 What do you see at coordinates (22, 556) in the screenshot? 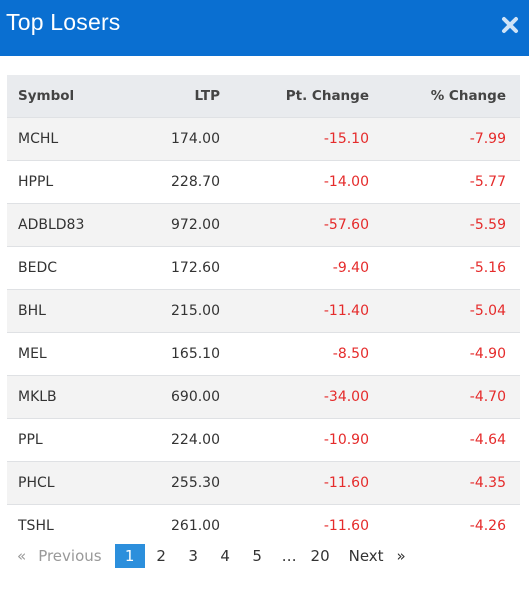
I see `previous-arrow-icon: «` at bounding box center [22, 556].